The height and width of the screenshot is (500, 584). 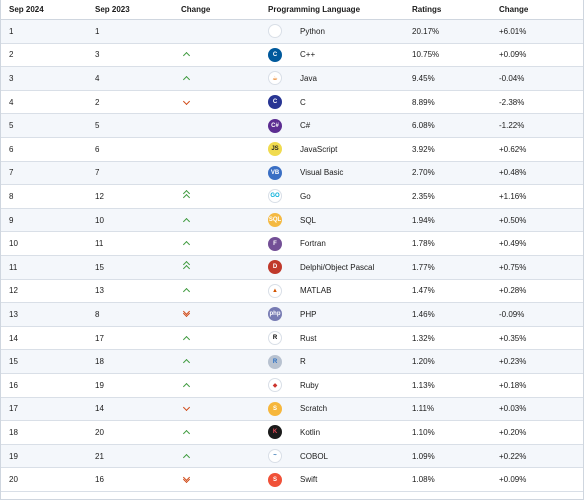 What do you see at coordinates (292, 268) in the screenshot?
I see `table-row: 11 15 D Delphi/Object Pascal 1.77% +0.75%` at bounding box center [292, 268].